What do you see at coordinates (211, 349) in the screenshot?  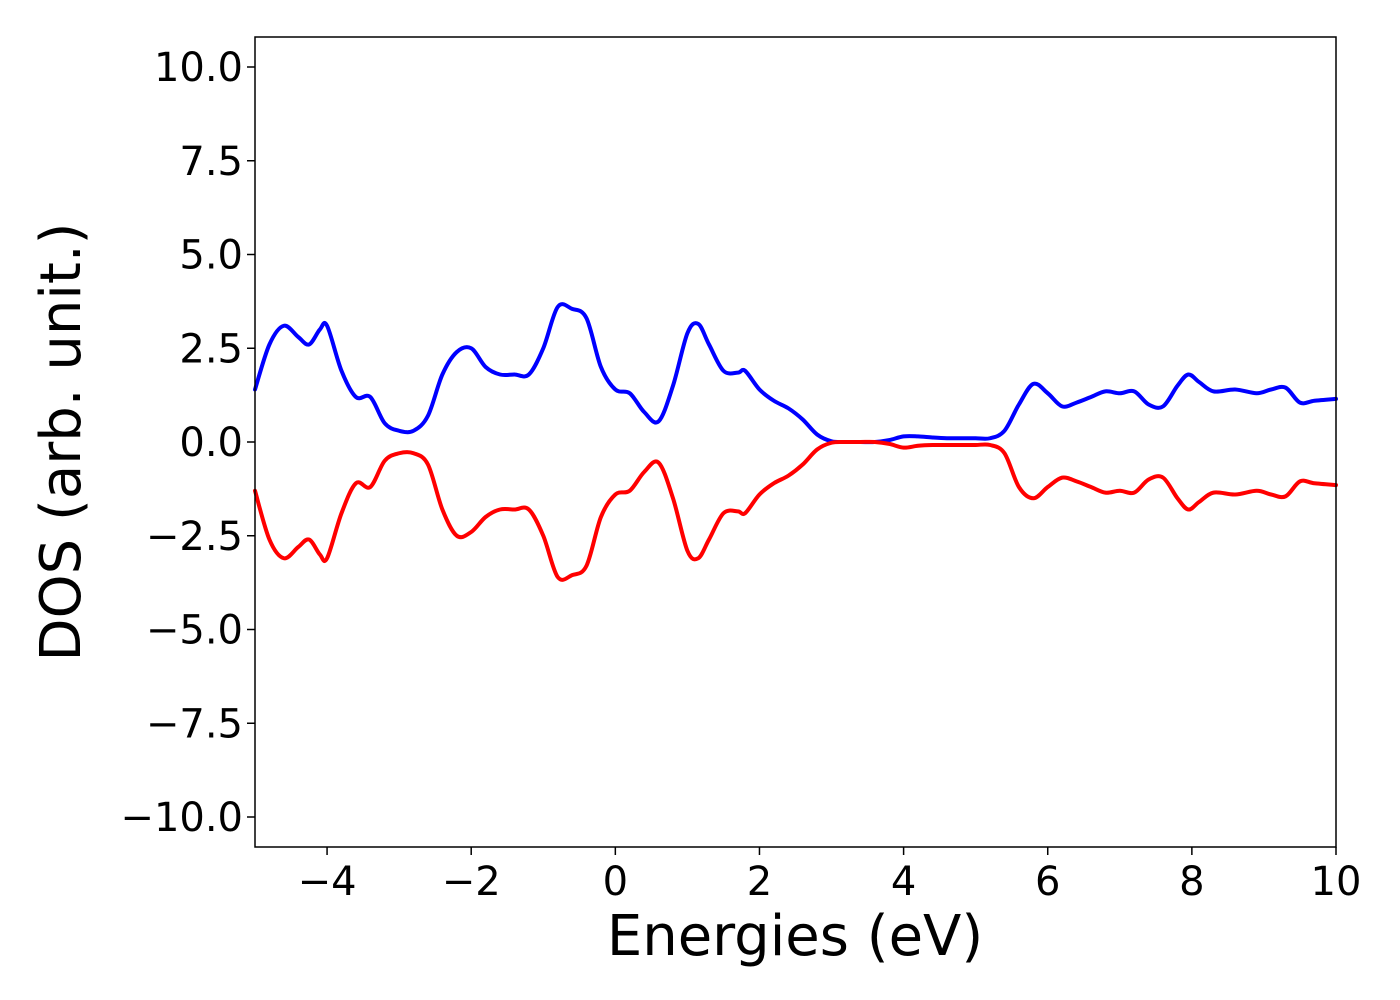 I see `y-tick-label: 2.5` at bounding box center [211, 349].